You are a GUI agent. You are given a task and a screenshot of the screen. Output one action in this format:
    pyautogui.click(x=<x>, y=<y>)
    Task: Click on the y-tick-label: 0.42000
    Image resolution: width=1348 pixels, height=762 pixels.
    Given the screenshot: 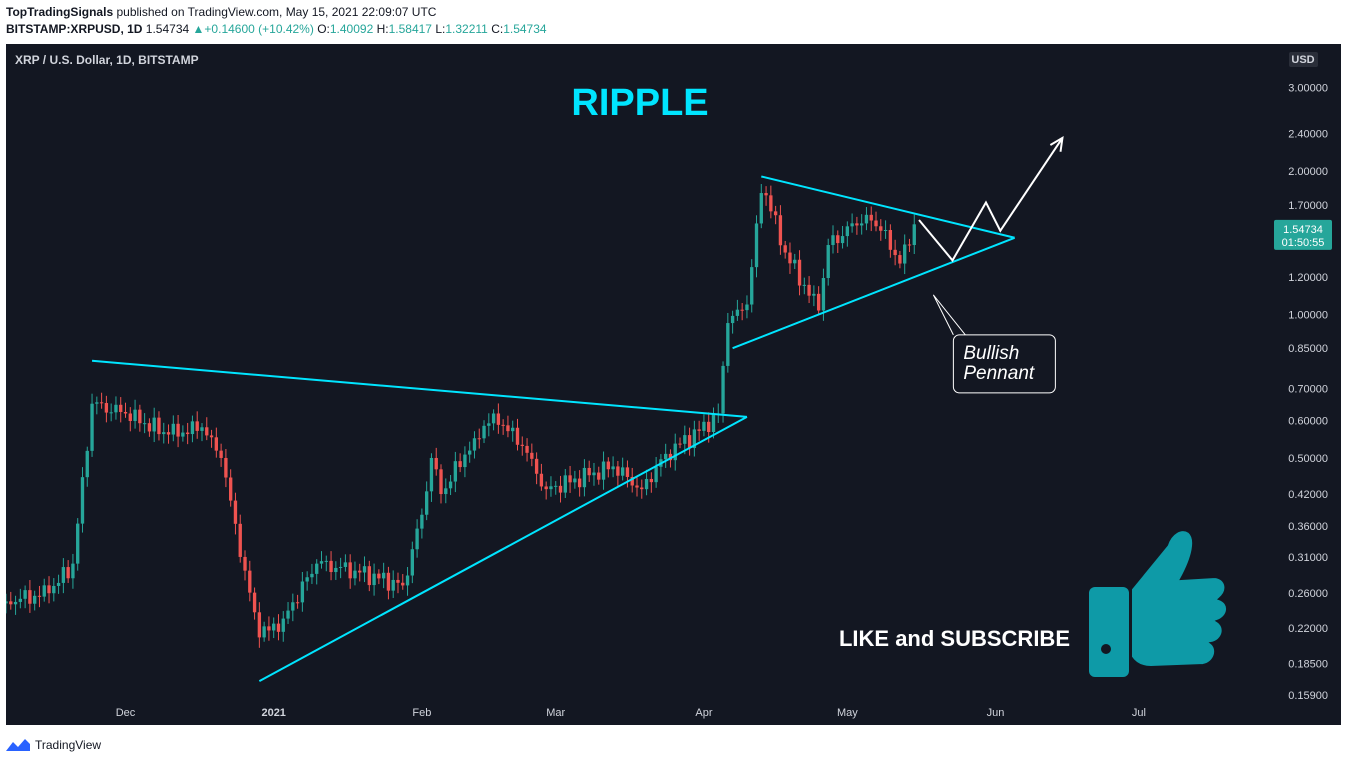 What is the action you would take?
    pyautogui.click(x=1308, y=495)
    